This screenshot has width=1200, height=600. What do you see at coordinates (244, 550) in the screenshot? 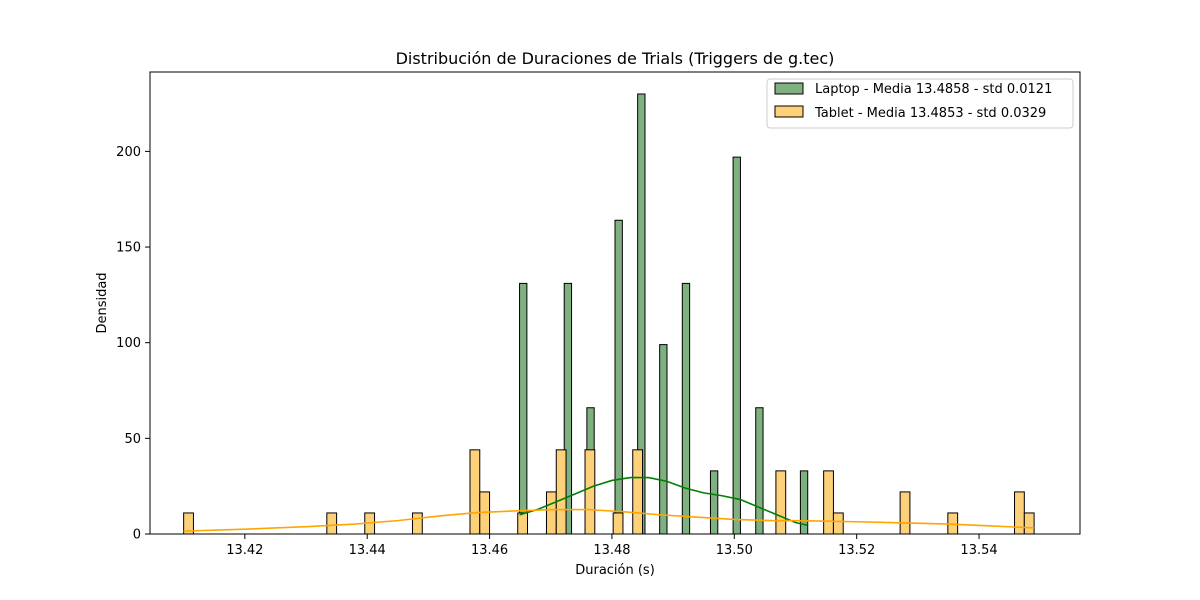
I see `x-tick-label: 13.42` at bounding box center [244, 550].